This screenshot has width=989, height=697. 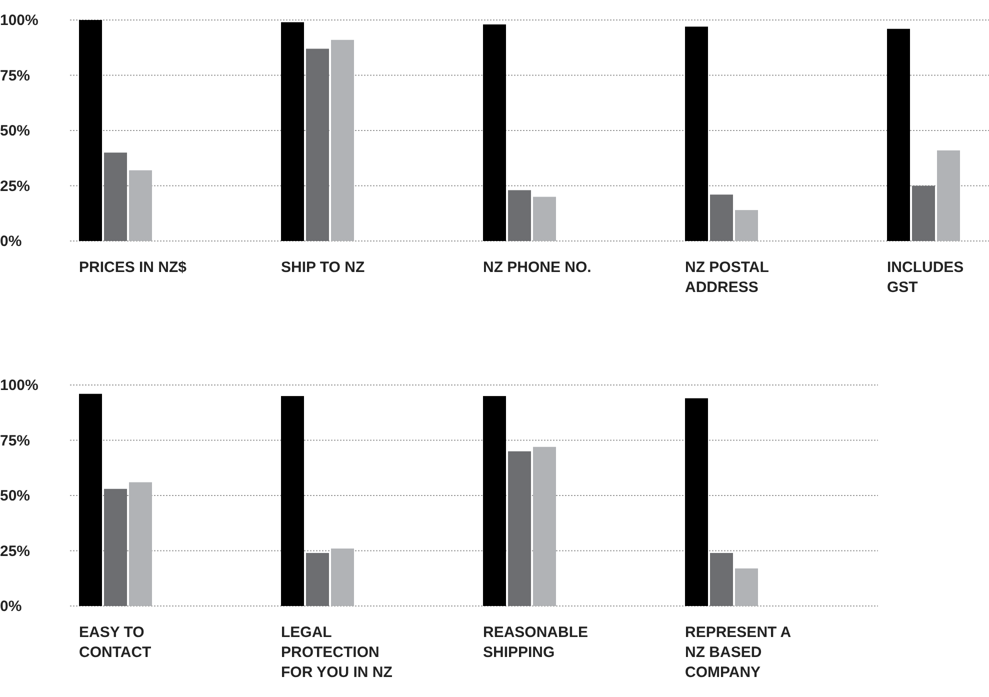 What do you see at coordinates (925, 277) in the screenshot?
I see `x-tick-label: INCLUDES GST` at bounding box center [925, 277].